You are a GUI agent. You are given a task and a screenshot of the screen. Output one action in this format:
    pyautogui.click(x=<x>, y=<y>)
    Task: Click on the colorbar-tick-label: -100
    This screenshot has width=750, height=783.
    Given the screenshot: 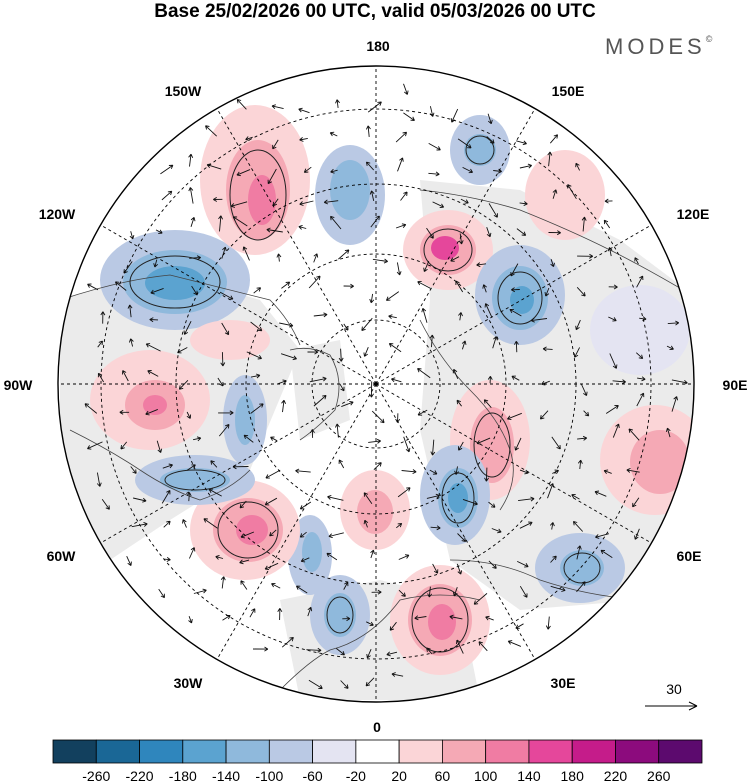 What is the action you would take?
    pyautogui.click(x=269, y=775)
    